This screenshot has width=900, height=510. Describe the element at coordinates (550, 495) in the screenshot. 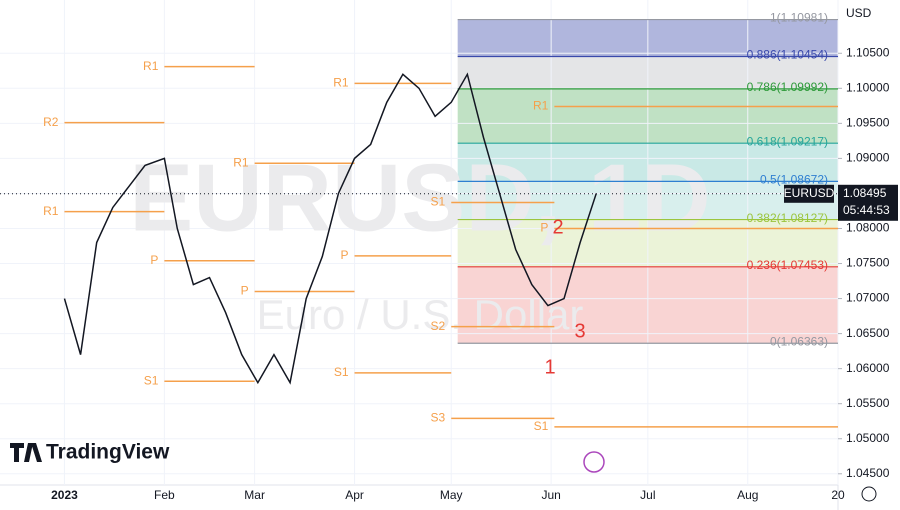

I see `x-tick-label: Jun` at that location.